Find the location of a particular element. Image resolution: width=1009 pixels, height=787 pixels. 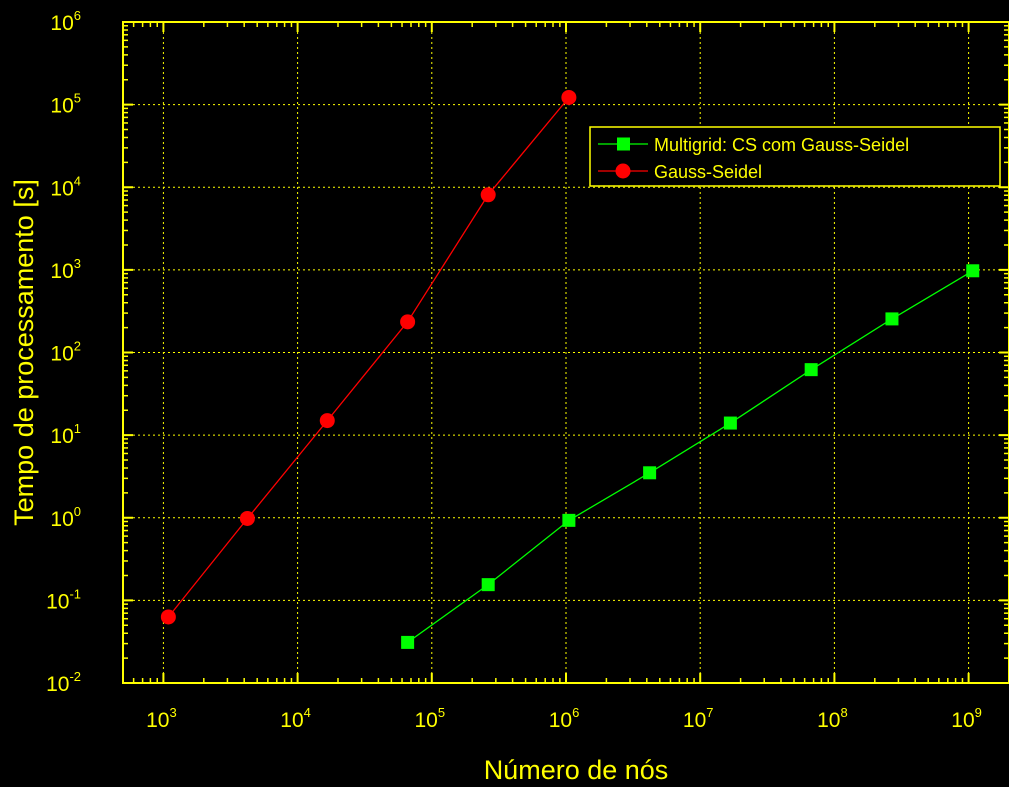

y-tick-label: 10⁴ is located at coordinates (65, 186).